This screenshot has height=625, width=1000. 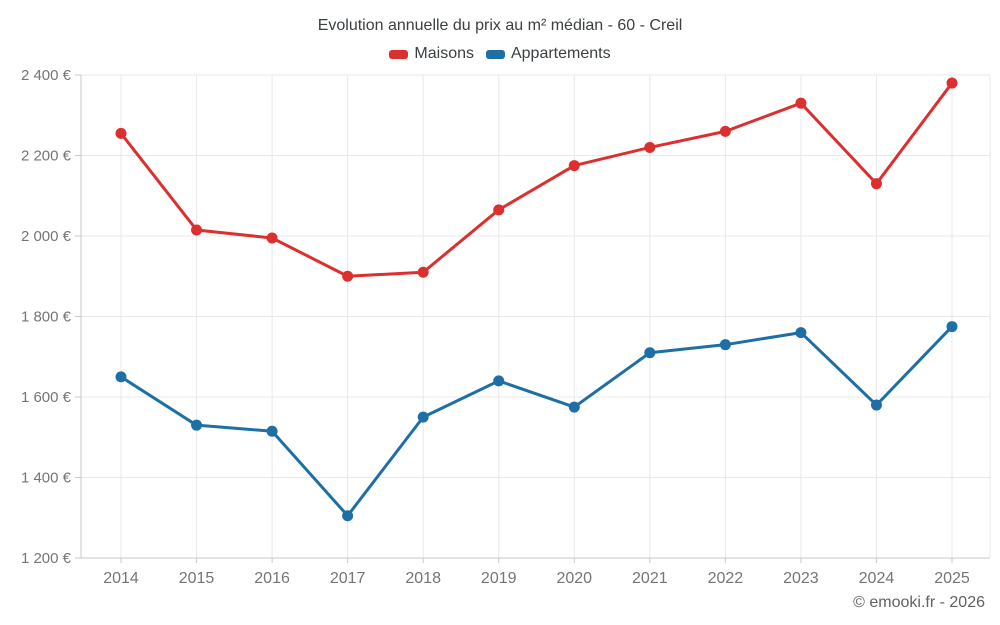 I want to click on maisons-point-2022, so click(x=725, y=131).